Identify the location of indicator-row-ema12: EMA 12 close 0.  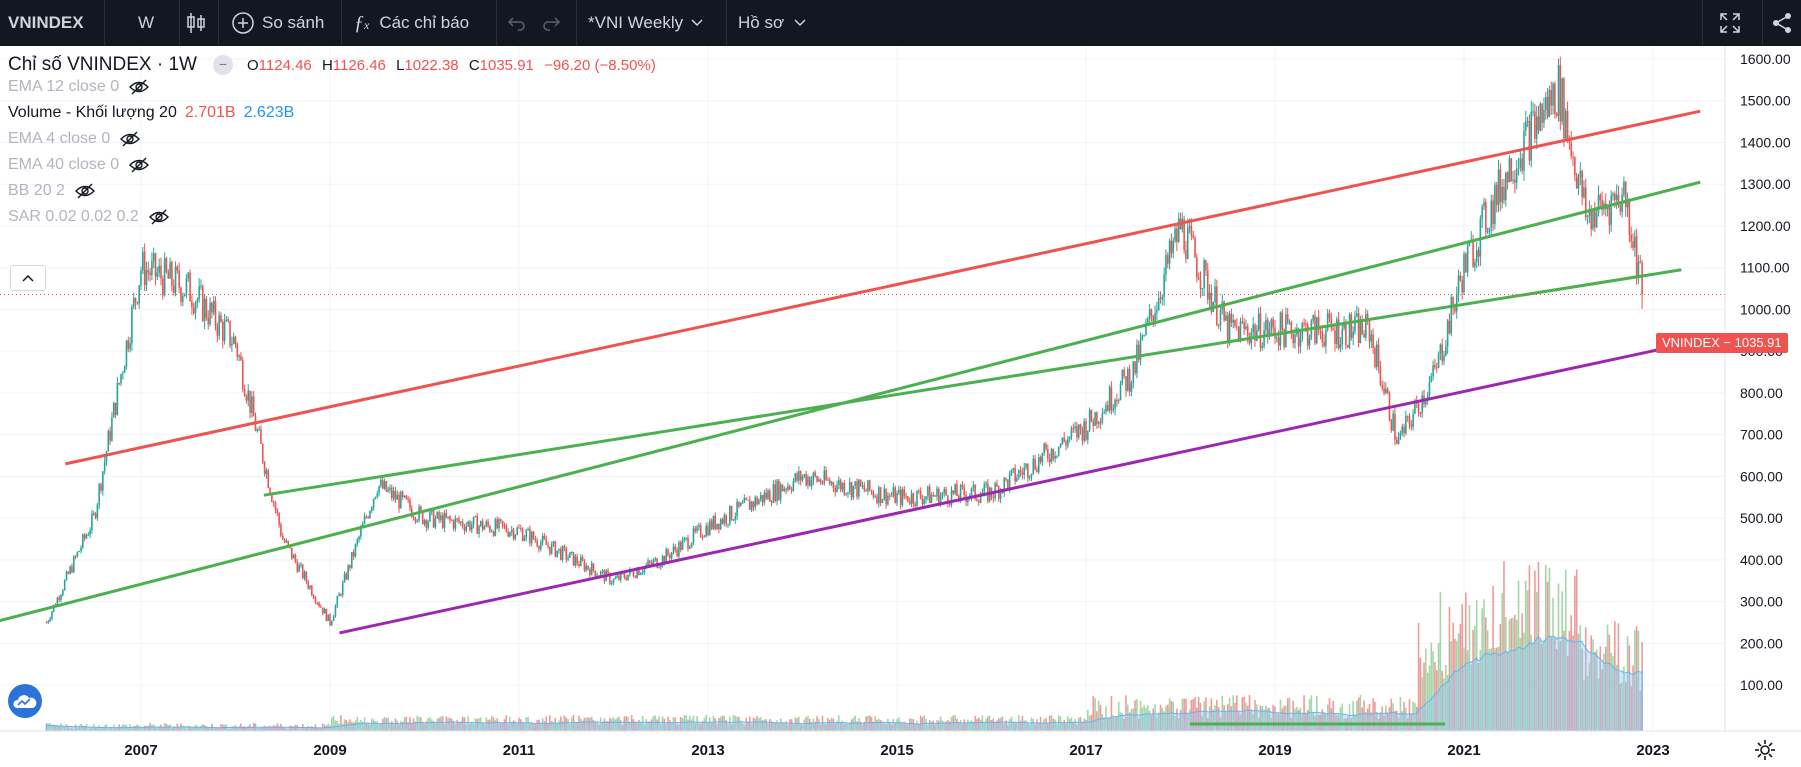
(79, 87).